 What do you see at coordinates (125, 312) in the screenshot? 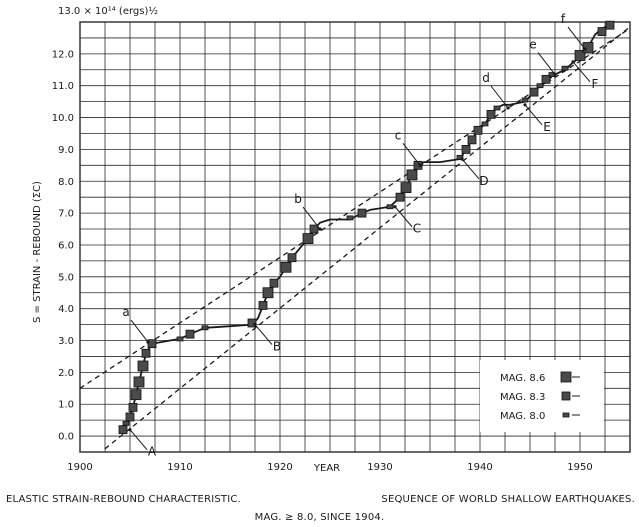
I see `annotation-label: a` at bounding box center [125, 312].